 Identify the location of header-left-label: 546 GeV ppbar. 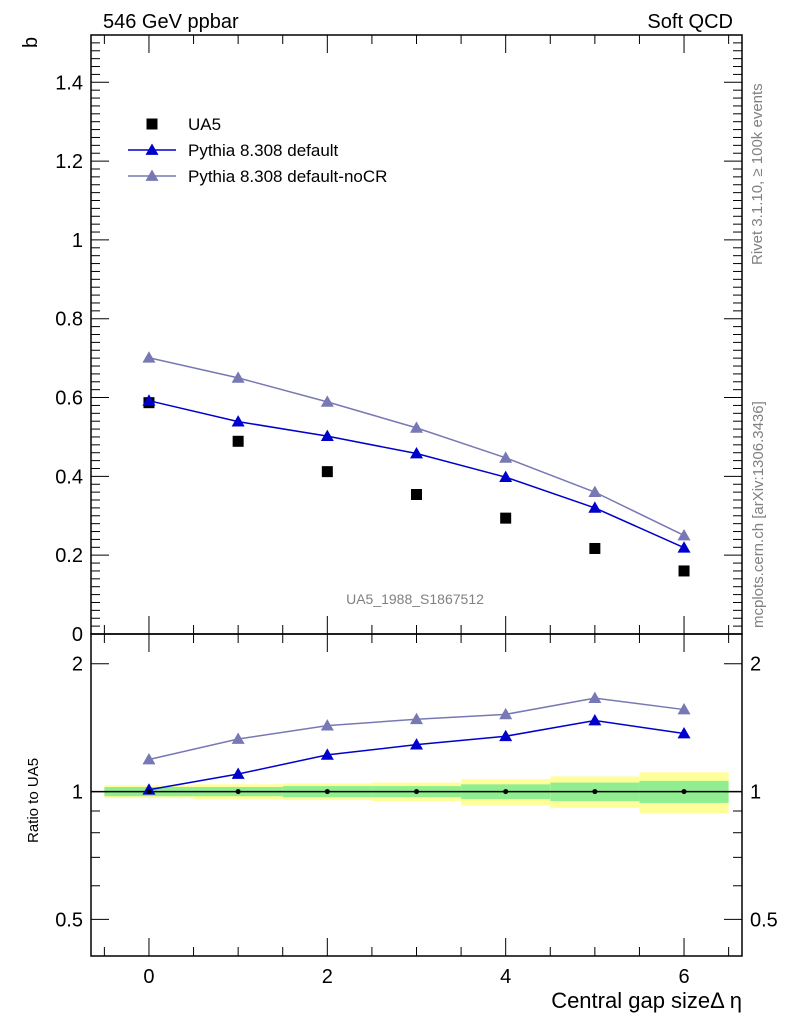
(171, 22).